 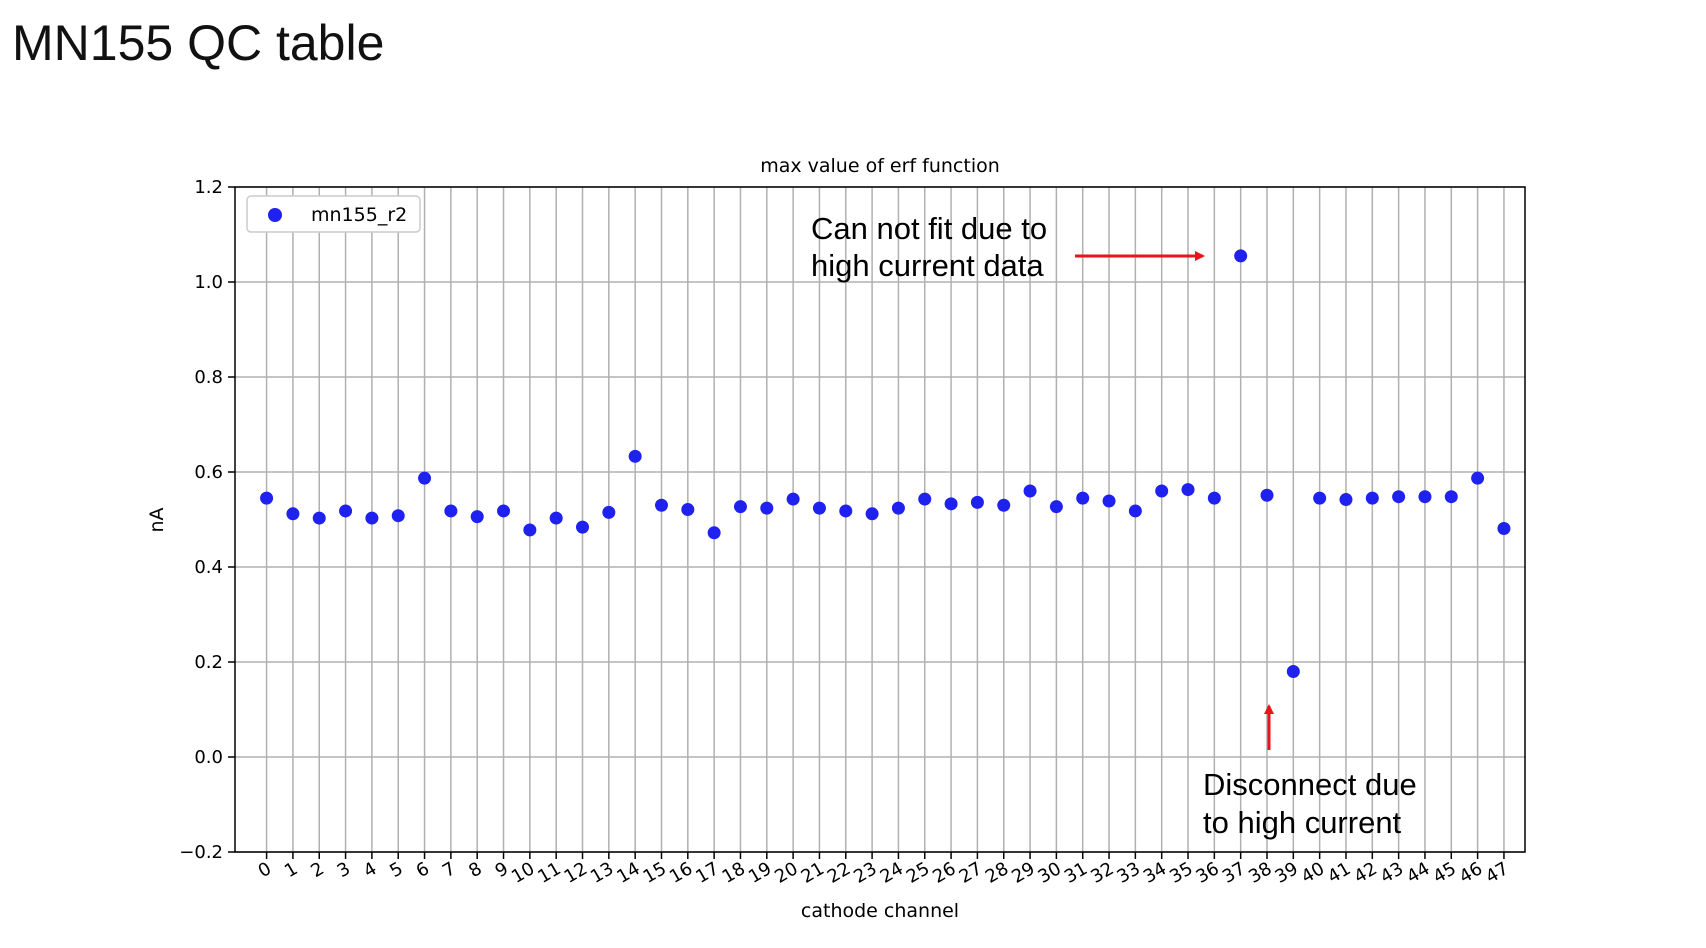 I want to click on x-tick-label: 28, so click(x=997, y=873).